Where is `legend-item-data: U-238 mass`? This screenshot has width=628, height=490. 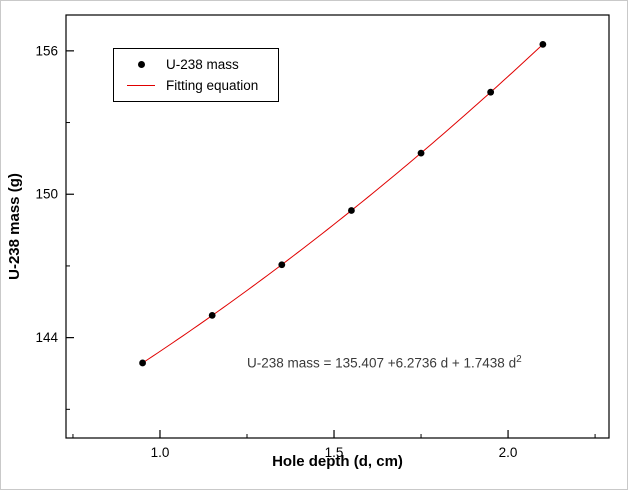 legend-item-data: U-238 mass is located at coordinates (192, 64).